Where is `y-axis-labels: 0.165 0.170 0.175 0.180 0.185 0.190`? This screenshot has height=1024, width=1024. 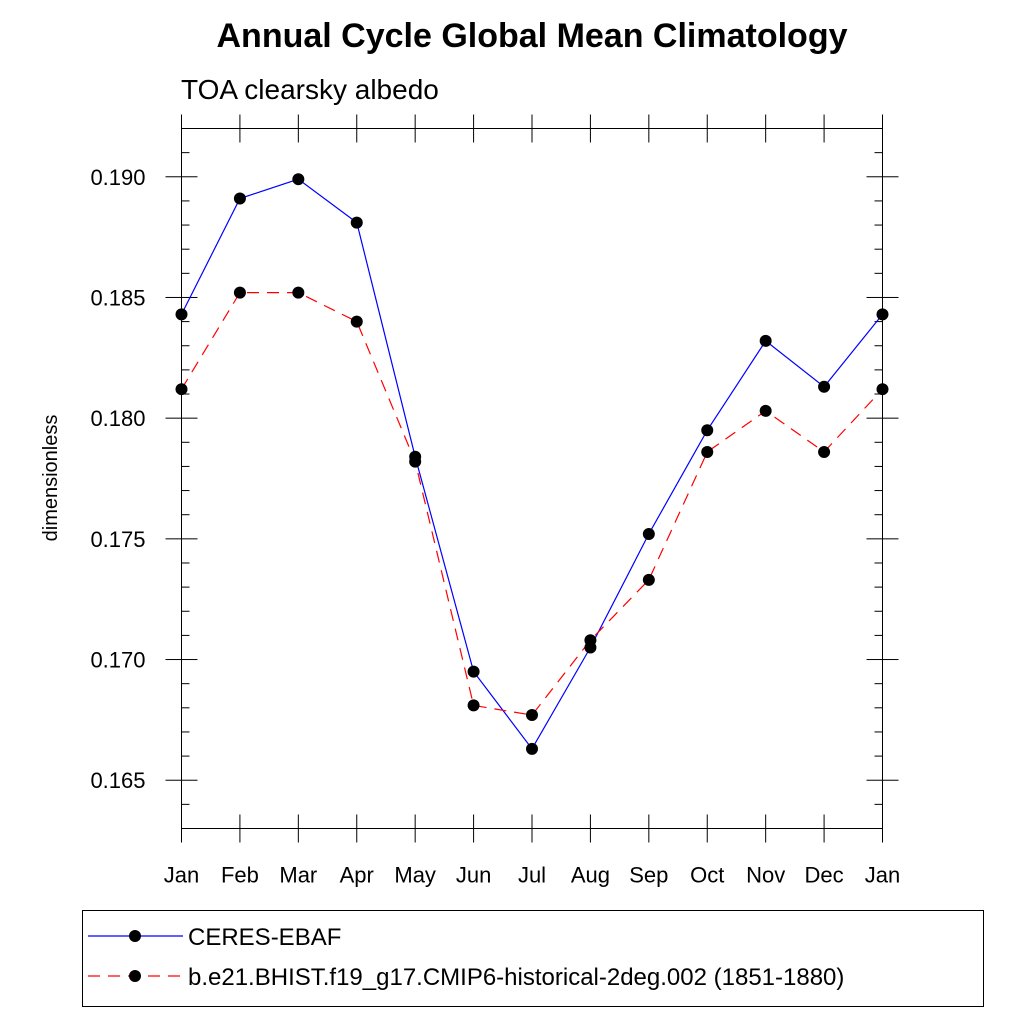
y-axis-labels: 0.165 0.170 0.175 0.180 0.185 0.190 is located at coordinates (117, 479).